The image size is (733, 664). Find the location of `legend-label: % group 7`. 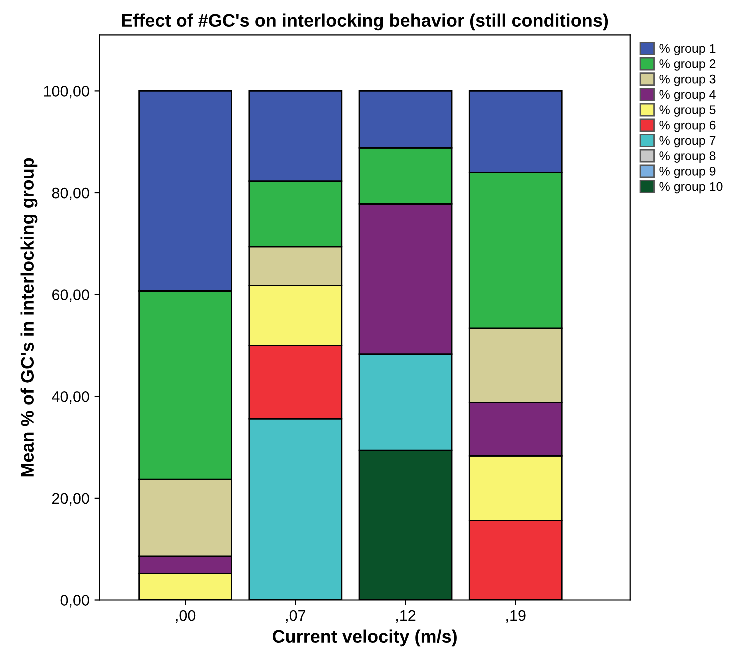

legend-label: % group 7 is located at coordinates (688, 142).